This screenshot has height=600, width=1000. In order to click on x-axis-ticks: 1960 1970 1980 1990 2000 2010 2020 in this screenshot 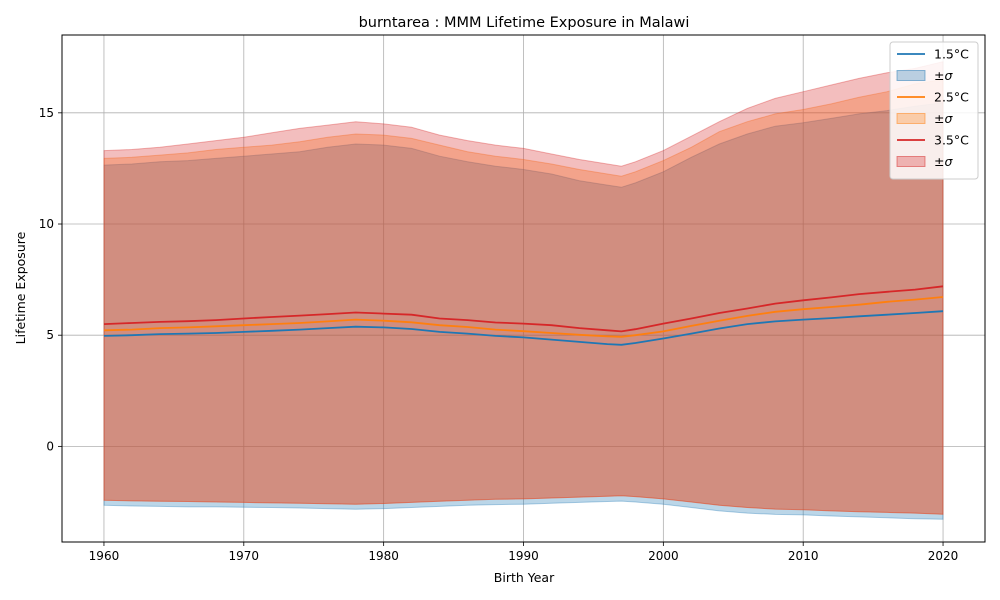, I will do `click(524, 552)`.